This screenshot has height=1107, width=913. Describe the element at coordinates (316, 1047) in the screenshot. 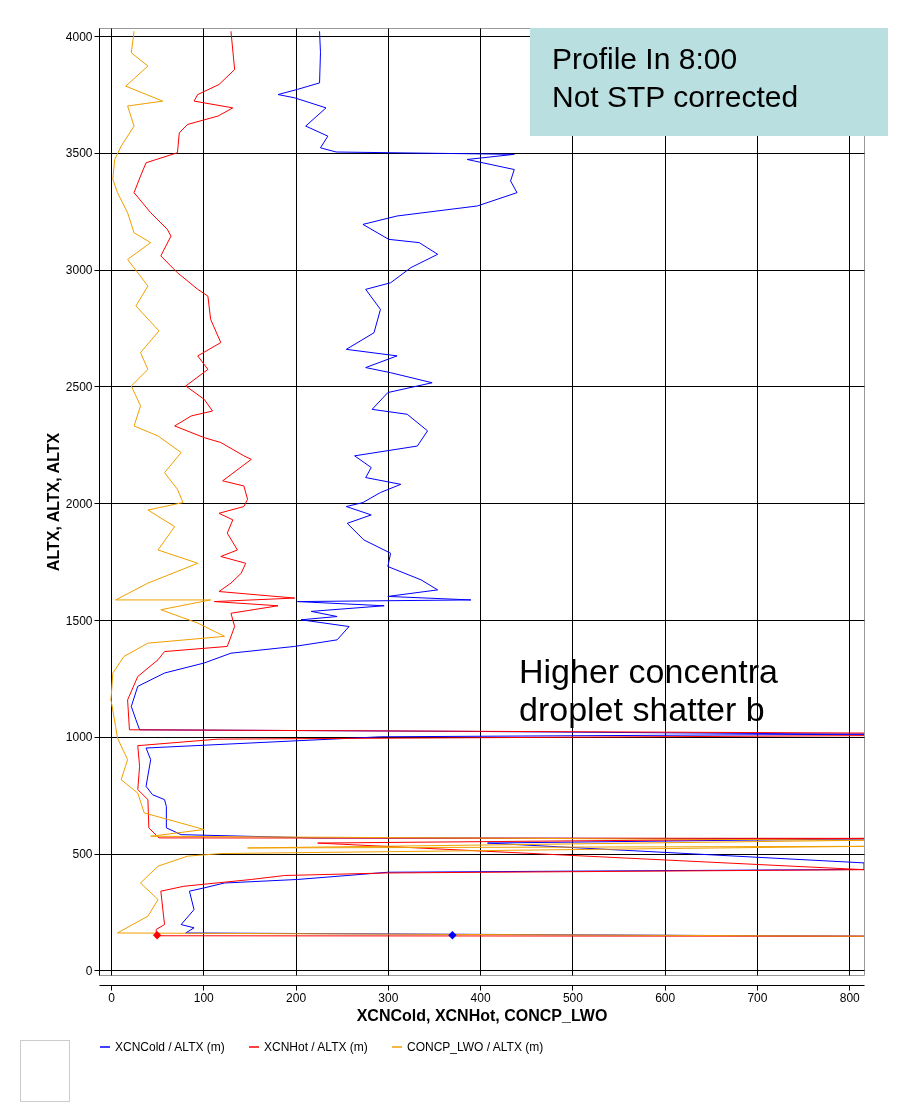

I see `legend-label: XCNHot / ALTX (m)` at that location.